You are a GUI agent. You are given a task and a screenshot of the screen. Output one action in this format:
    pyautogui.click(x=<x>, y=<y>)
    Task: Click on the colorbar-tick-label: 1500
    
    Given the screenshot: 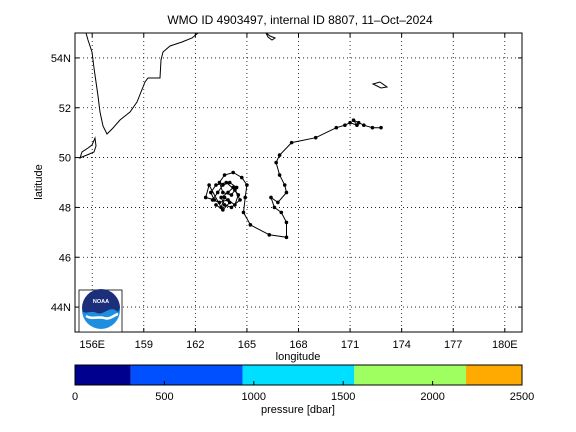 What is the action you would take?
    pyautogui.click(x=343, y=397)
    